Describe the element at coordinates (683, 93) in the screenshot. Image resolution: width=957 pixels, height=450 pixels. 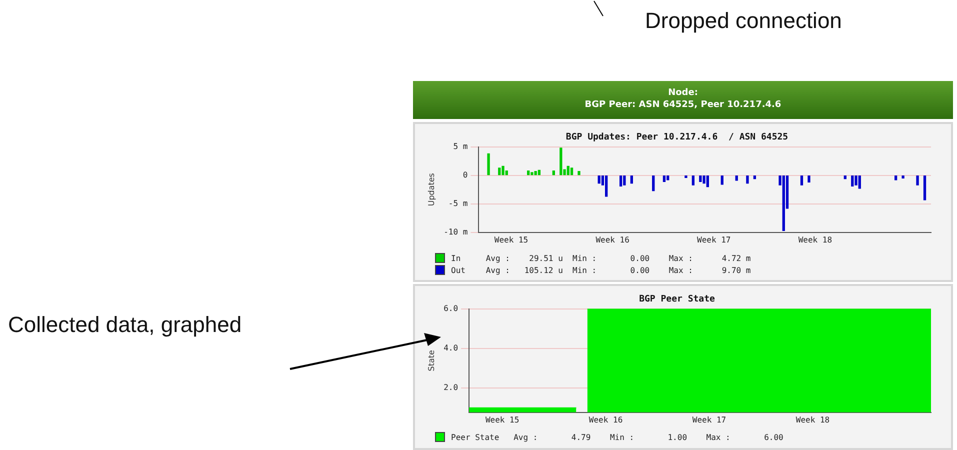
I see `text: Node:` at that location.